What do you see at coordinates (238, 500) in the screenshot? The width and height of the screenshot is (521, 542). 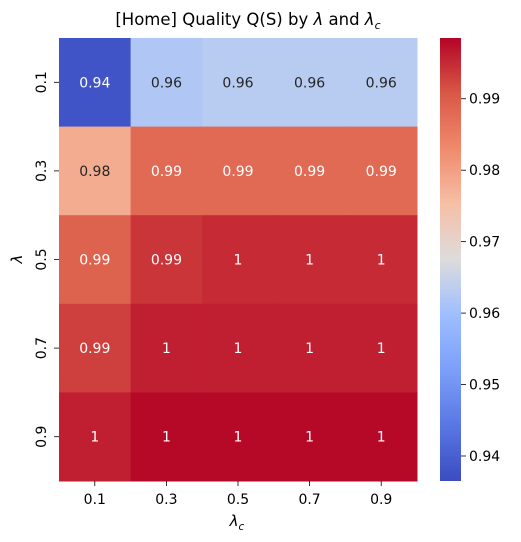 I see `x-tick-label: 0.5` at bounding box center [238, 500].